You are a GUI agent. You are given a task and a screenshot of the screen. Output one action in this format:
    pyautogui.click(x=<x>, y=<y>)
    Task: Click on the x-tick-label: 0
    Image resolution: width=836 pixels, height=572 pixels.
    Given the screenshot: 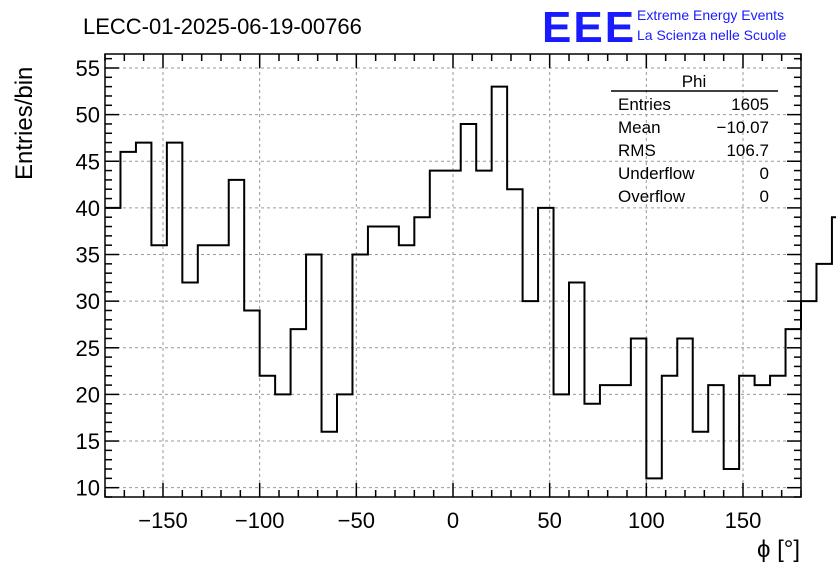 What is the action you would take?
    pyautogui.click(x=453, y=520)
    